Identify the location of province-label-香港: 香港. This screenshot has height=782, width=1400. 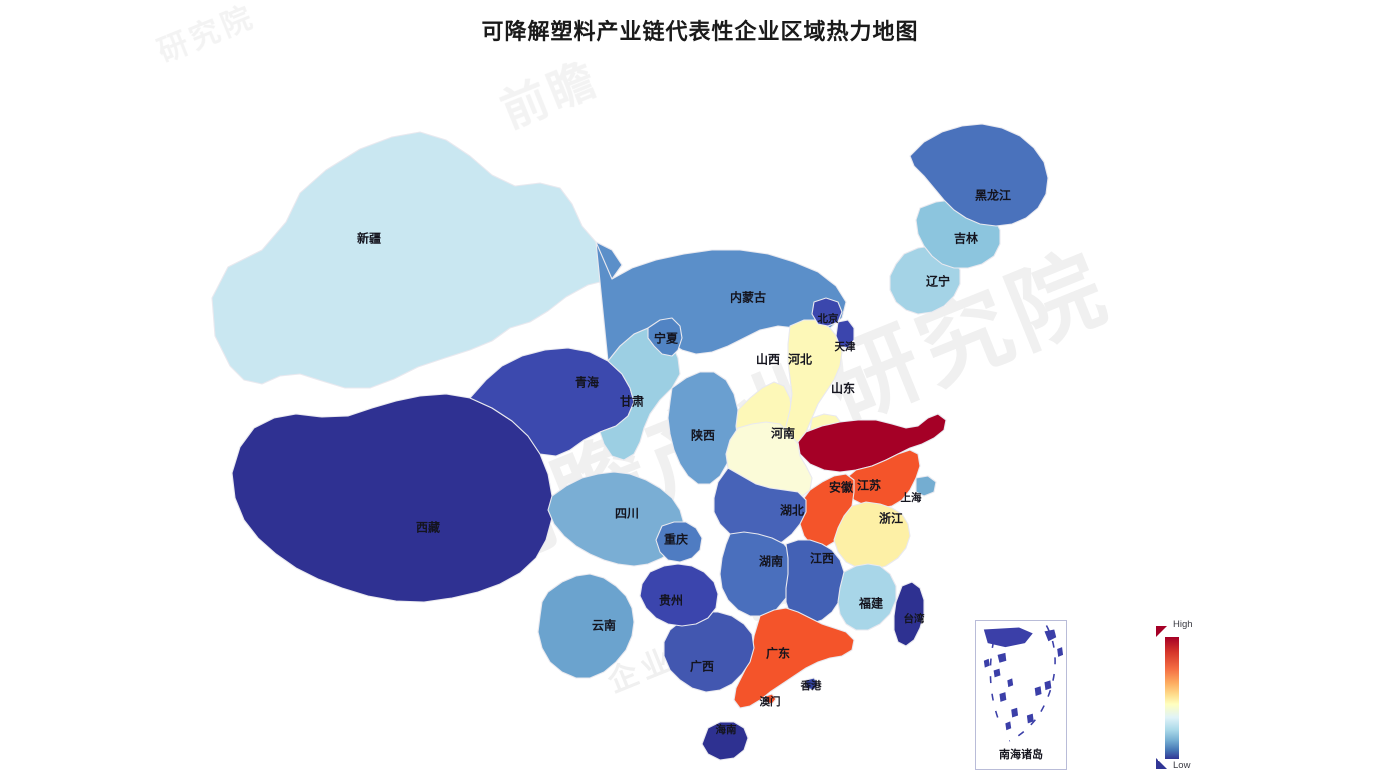
(811, 685).